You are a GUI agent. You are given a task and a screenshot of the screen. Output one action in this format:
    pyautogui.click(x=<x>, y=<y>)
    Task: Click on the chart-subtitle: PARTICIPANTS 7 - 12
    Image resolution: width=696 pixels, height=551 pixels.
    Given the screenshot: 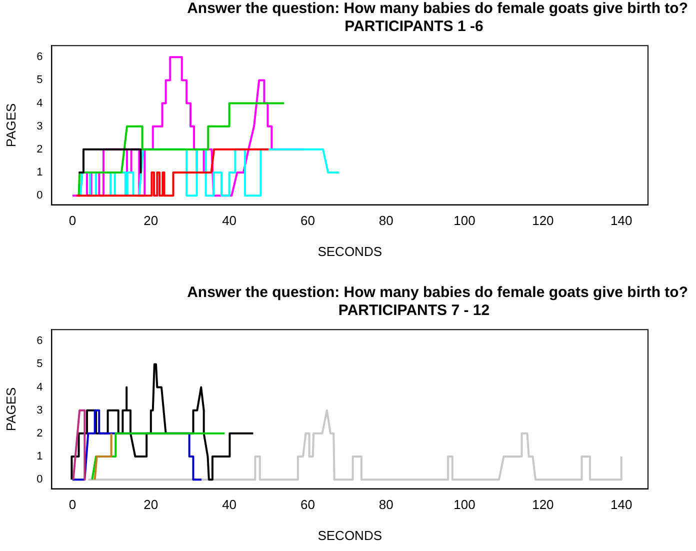 What is the action you would take?
    pyautogui.click(x=414, y=311)
    